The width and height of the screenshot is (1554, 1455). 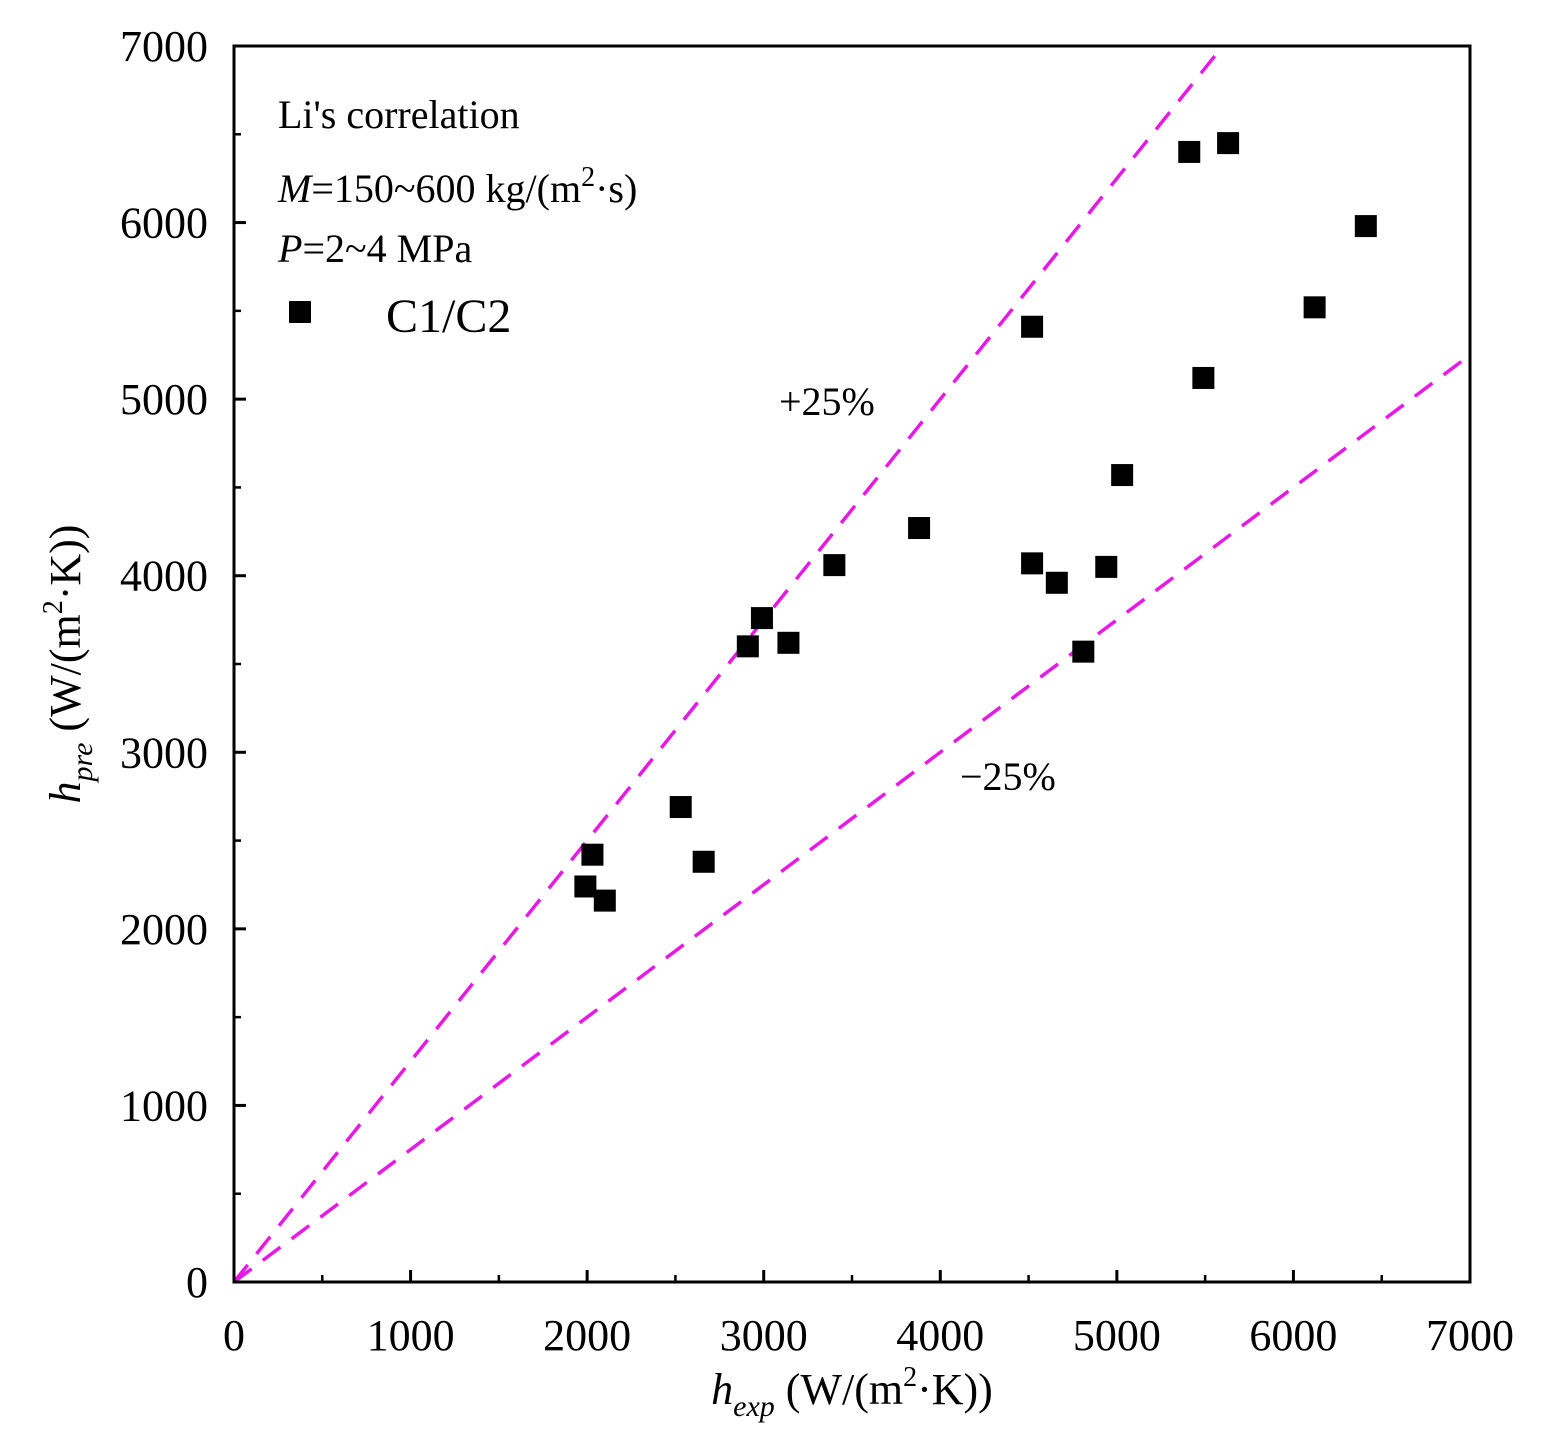 I want to click on x-tick-label: 3000, so click(x=764, y=1335).